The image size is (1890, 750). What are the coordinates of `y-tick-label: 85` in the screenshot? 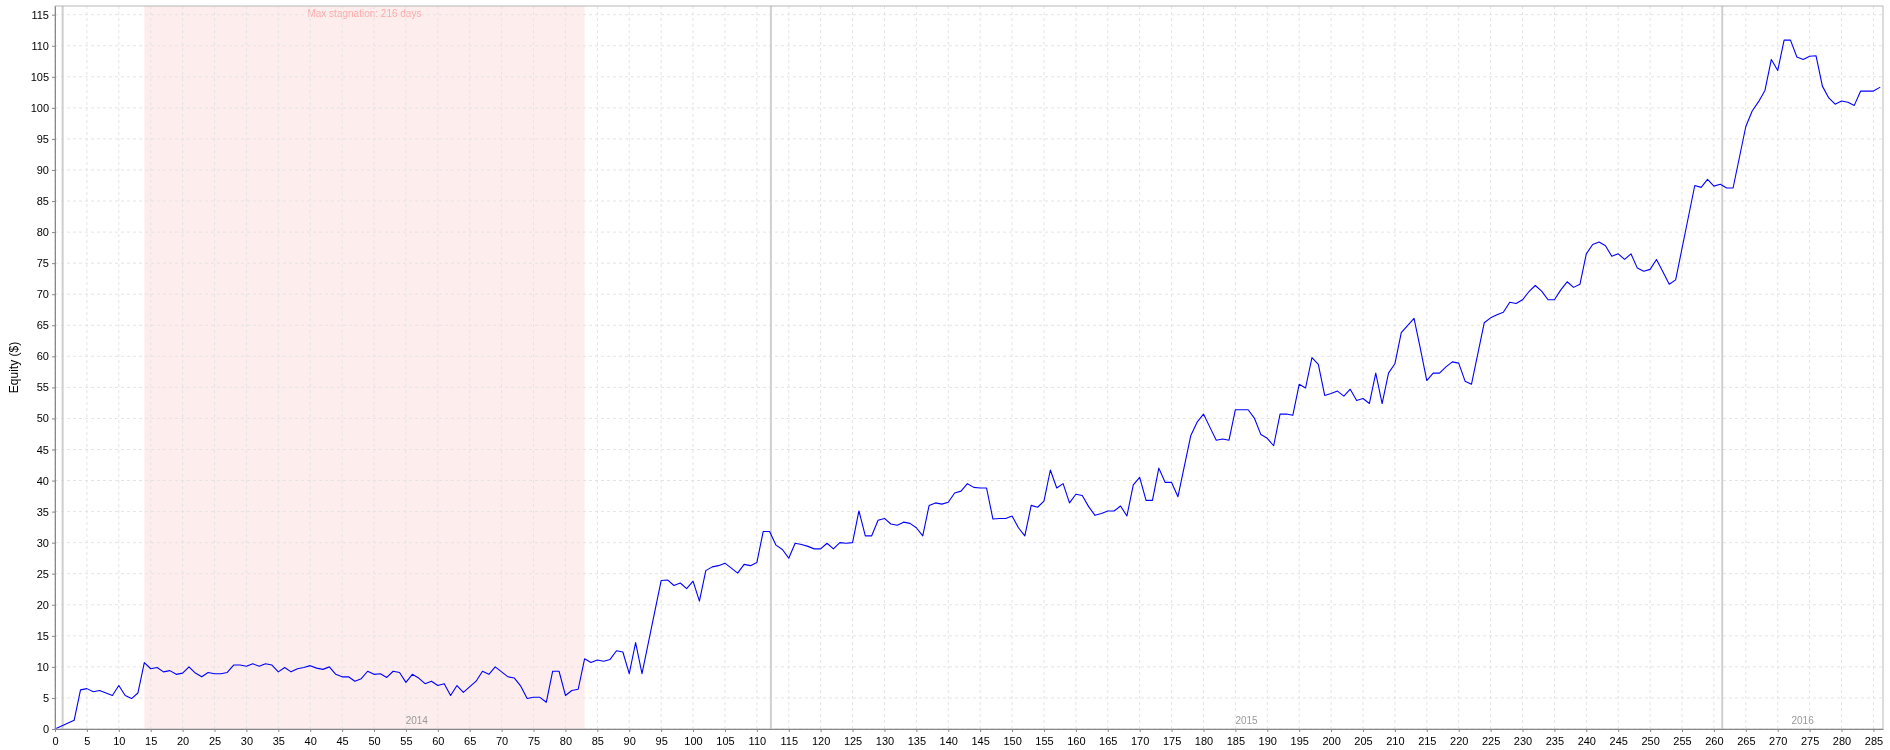 It's located at (42, 201).